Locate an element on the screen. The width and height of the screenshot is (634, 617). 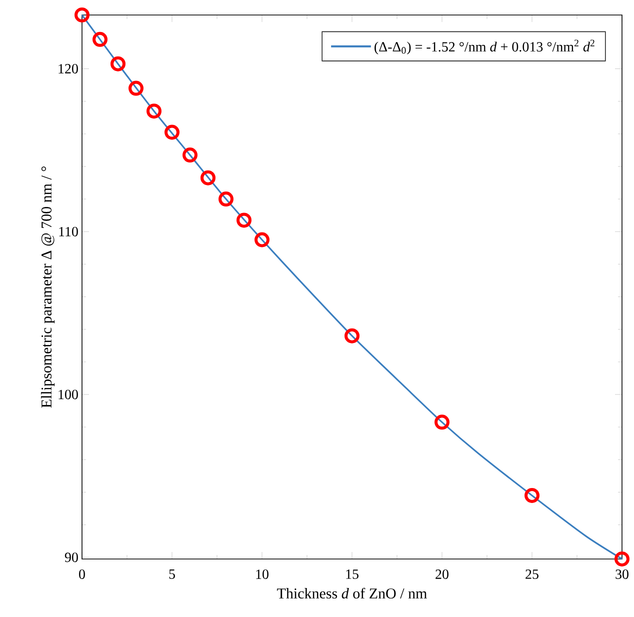
x-tick-label: 20 is located at coordinates (442, 574).